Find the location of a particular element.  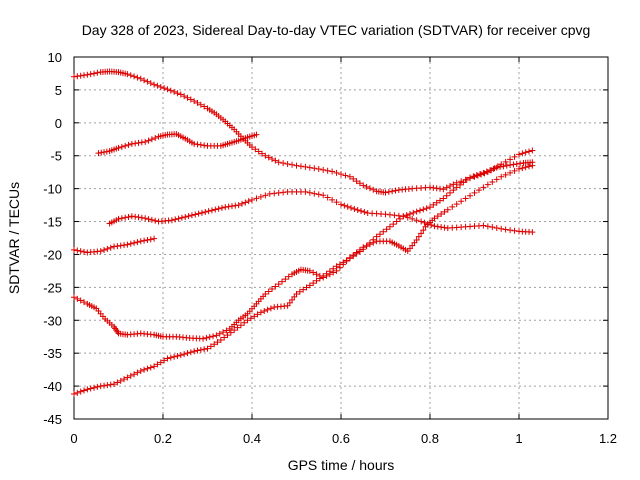

series-track-c is located at coordinates (114, 245).